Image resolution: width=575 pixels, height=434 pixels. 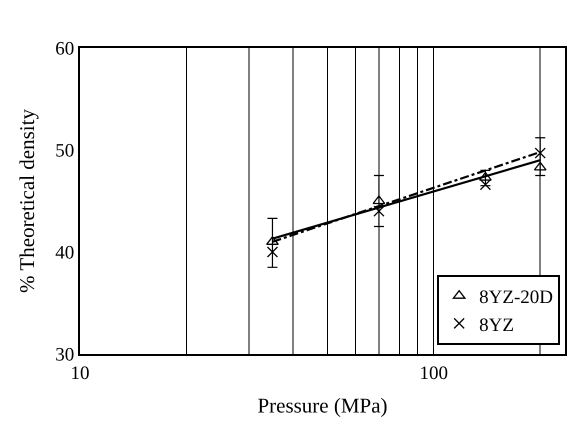 What do you see at coordinates (26, 200) in the screenshot?
I see `y-axis-title: % Theoretical density` at bounding box center [26, 200].